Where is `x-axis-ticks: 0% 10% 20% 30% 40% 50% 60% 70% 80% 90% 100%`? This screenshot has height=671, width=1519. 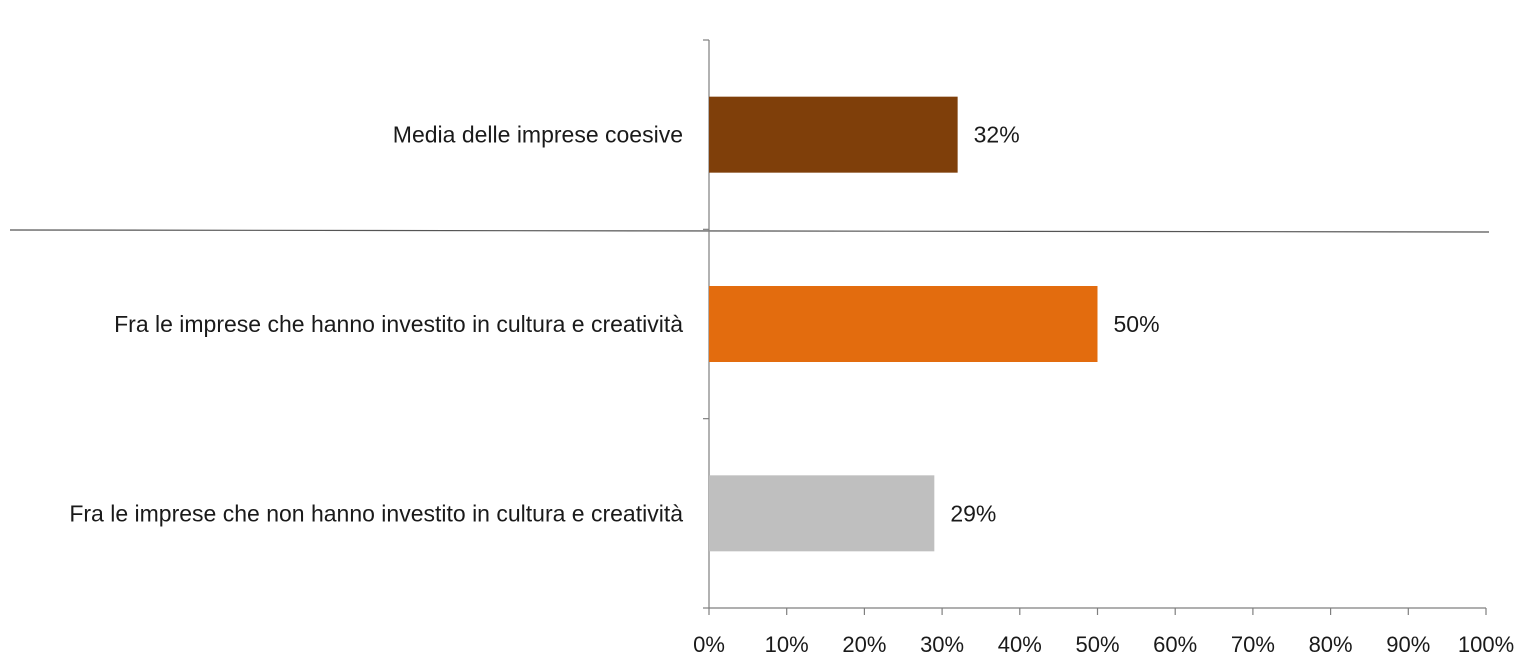 x-axis-ticks: 0% 10% 20% 30% 40% 50% 60% 70% 80% 90% 100% is located at coordinates (1103, 632).